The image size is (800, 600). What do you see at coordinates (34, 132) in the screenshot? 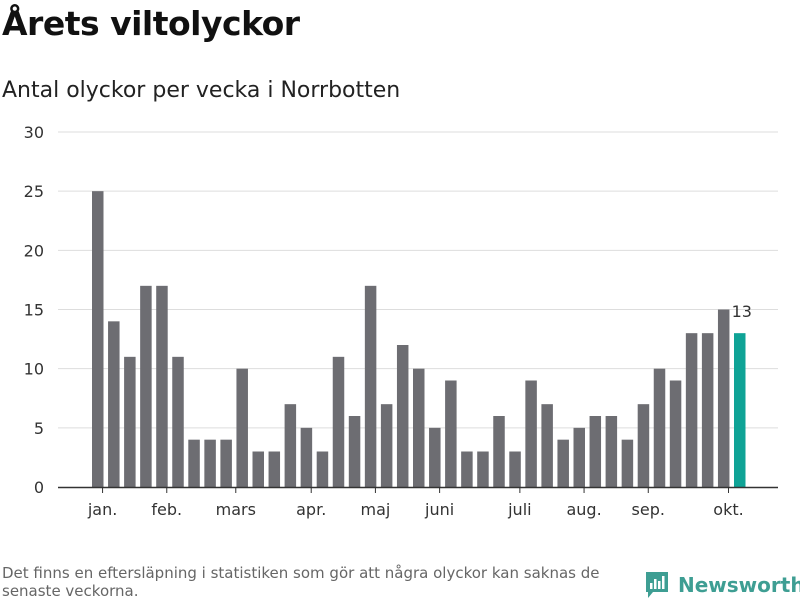
I see `y-tick-label: 30` at bounding box center [34, 132].